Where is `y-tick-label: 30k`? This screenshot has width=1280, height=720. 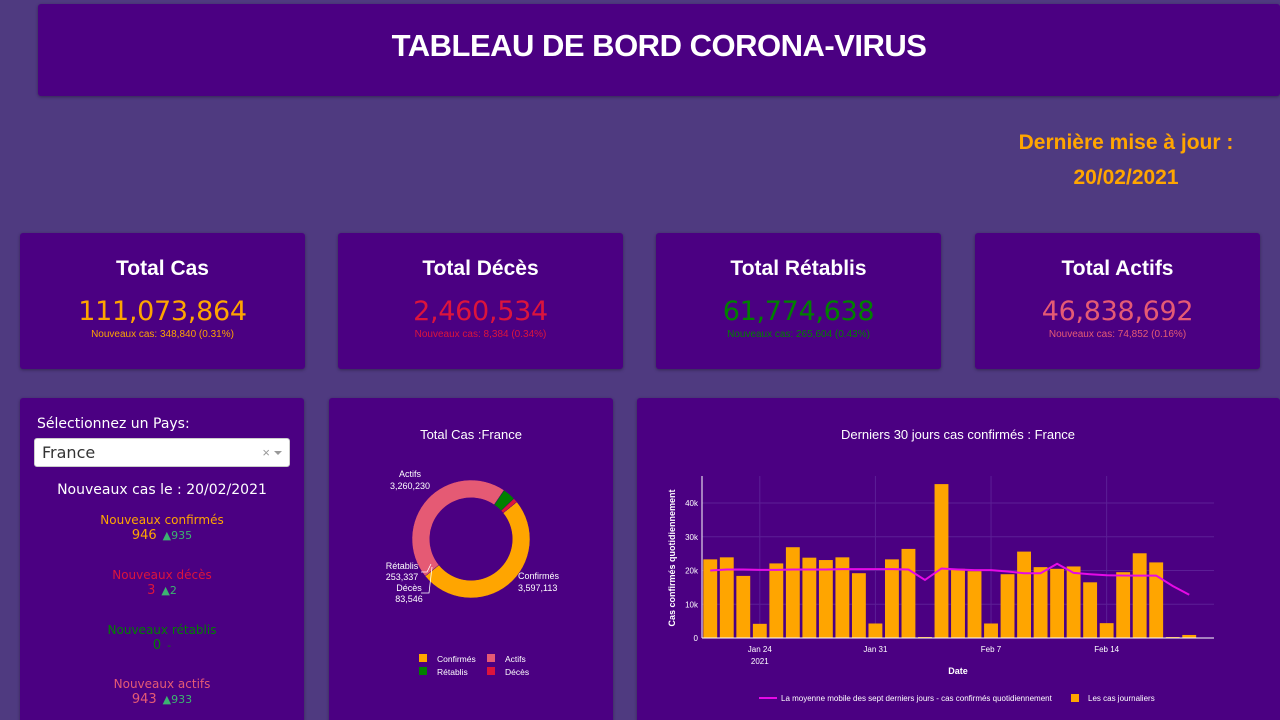 y-tick-label: 30k is located at coordinates (692, 537).